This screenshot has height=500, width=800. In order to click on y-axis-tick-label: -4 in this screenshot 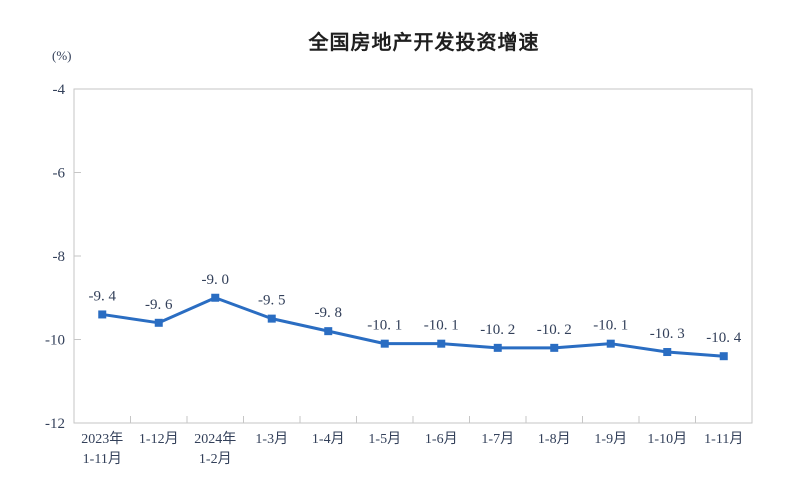, I will do `click(59, 90)`.